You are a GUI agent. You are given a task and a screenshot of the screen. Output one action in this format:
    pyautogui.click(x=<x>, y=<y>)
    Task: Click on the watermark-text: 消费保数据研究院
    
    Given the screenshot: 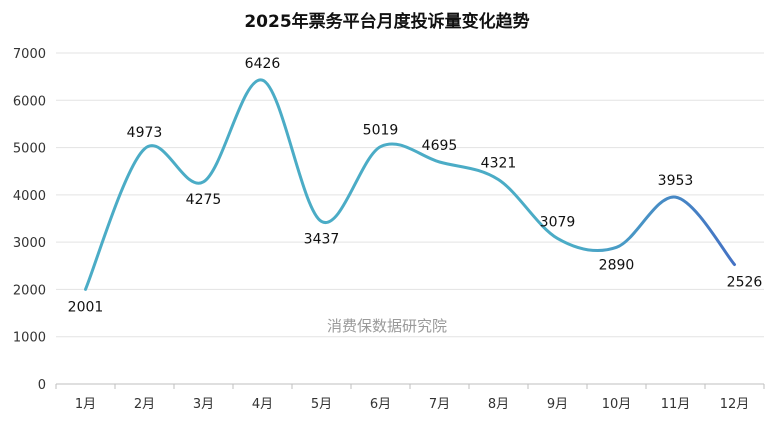 What is the action you would take?
    pyautogui.click(x=387, y=326)
    